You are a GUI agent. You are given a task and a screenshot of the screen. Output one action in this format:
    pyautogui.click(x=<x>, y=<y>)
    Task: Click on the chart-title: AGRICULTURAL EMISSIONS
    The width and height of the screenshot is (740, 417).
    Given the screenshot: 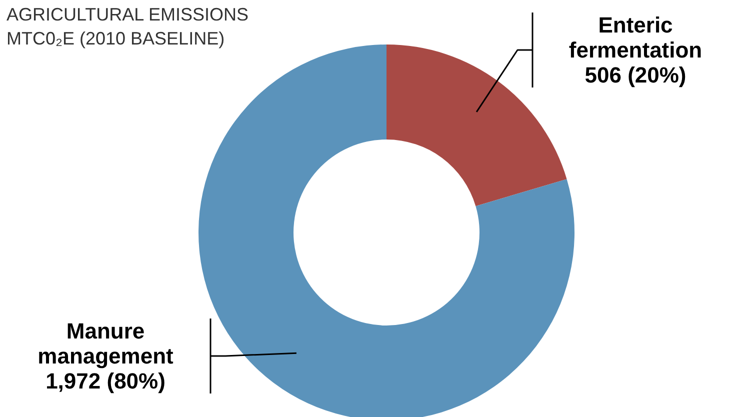 What is the action you would take?
    pyautogui.click(x=127, y=14)
    